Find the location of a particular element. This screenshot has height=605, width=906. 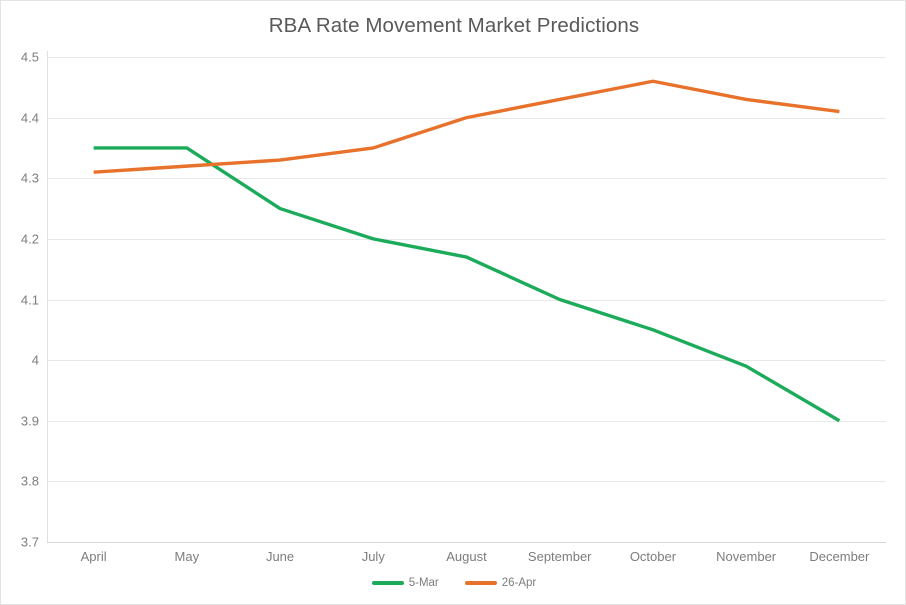

x-axis-tick-label: November is located at coordinates (746, 556).